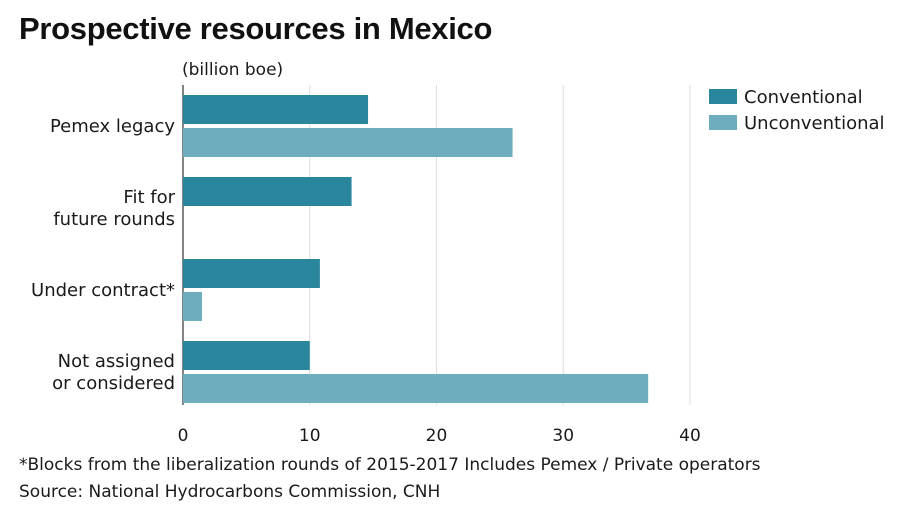 The width and height of the screenshot is (917, 517). Describe the element at coordinates (797, 110) in the screenshot. I see `legend: Conventional Unconventional` at that location.